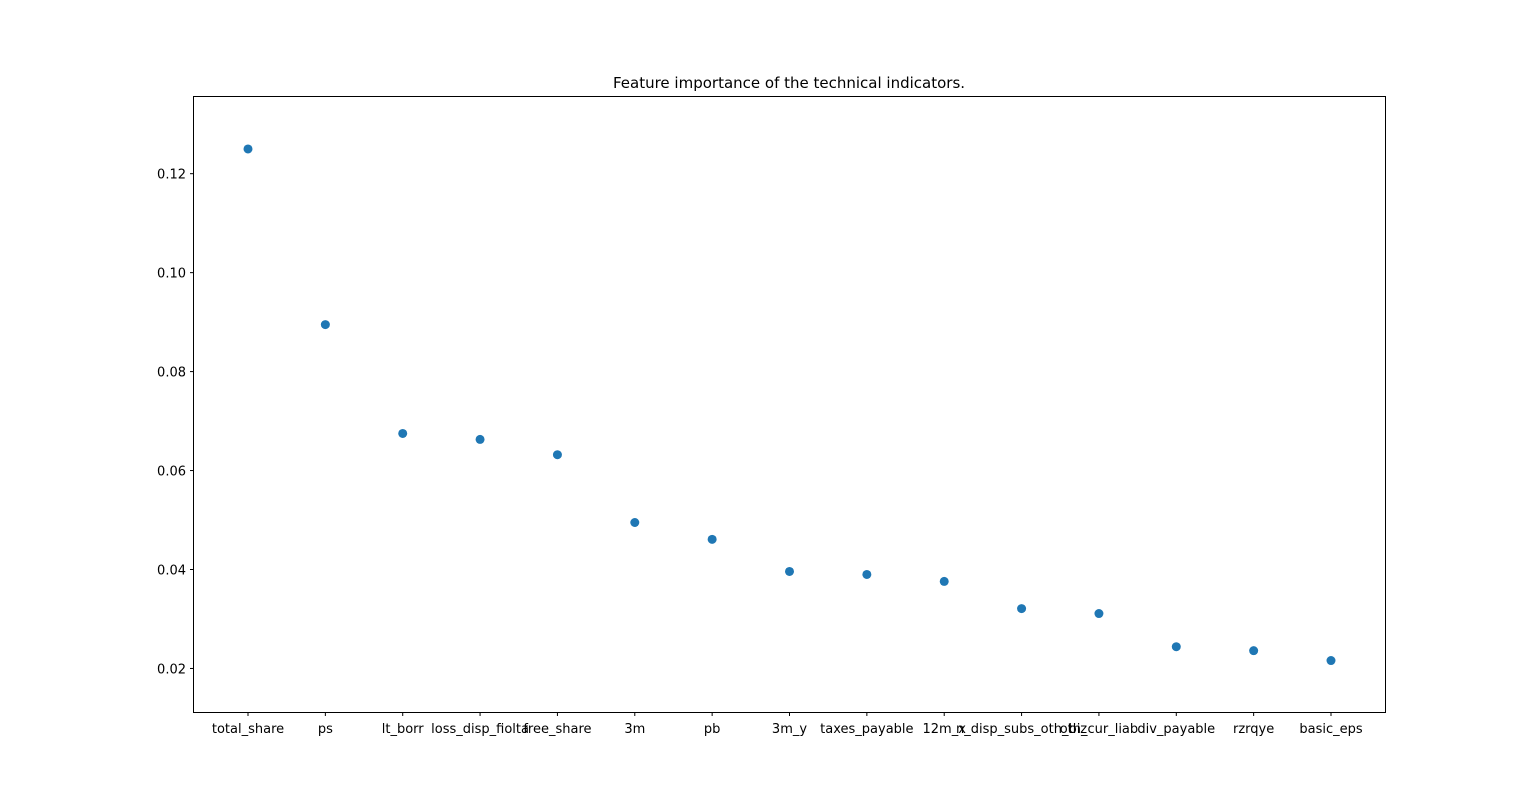 The height and width of the screenshot is (800, 1540). I want to click on x-tick-label: basic_eps, so click(1331, 729).